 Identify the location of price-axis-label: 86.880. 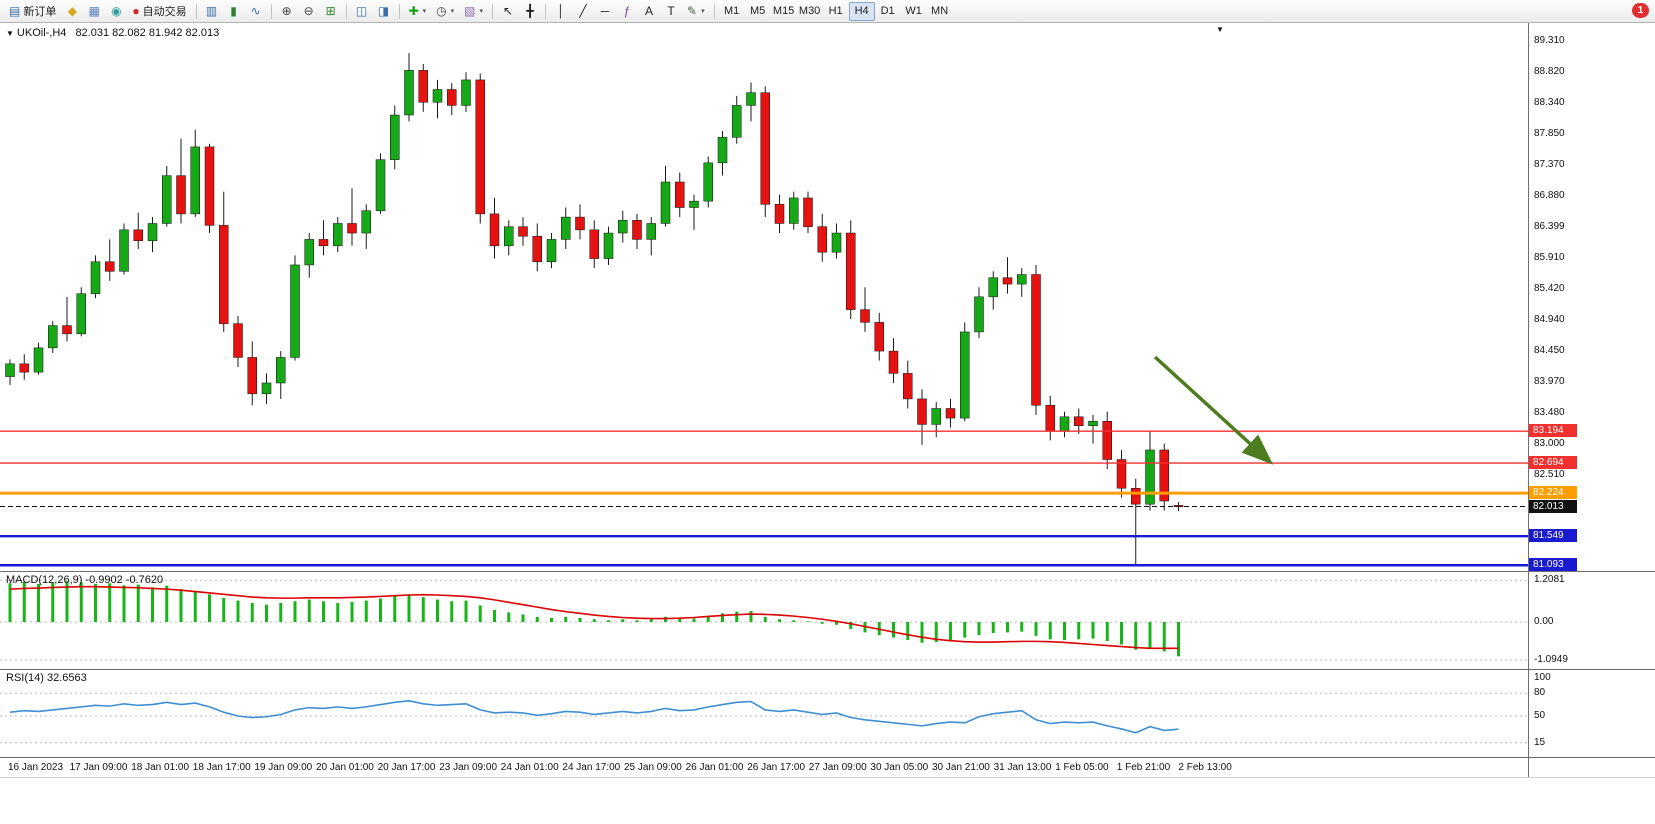
(1549, 196).